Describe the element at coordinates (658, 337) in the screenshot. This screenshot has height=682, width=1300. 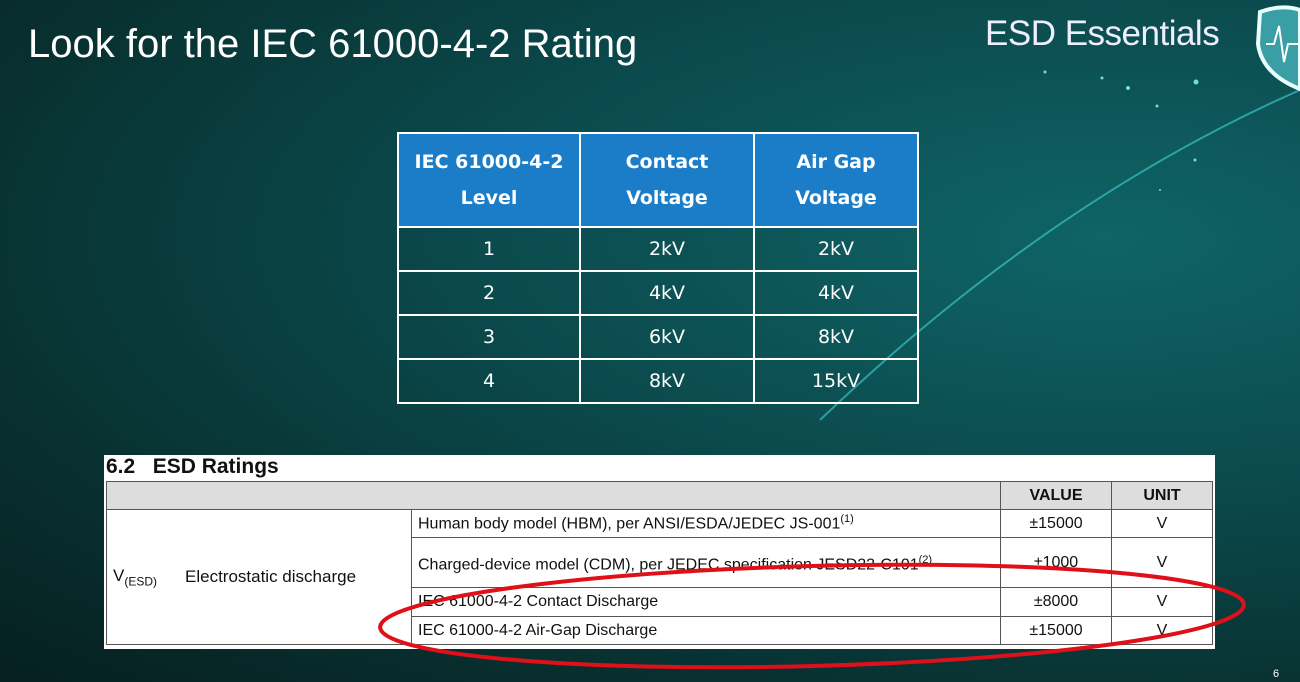
I see `table-row: 3 6kV 8kV` at that location.